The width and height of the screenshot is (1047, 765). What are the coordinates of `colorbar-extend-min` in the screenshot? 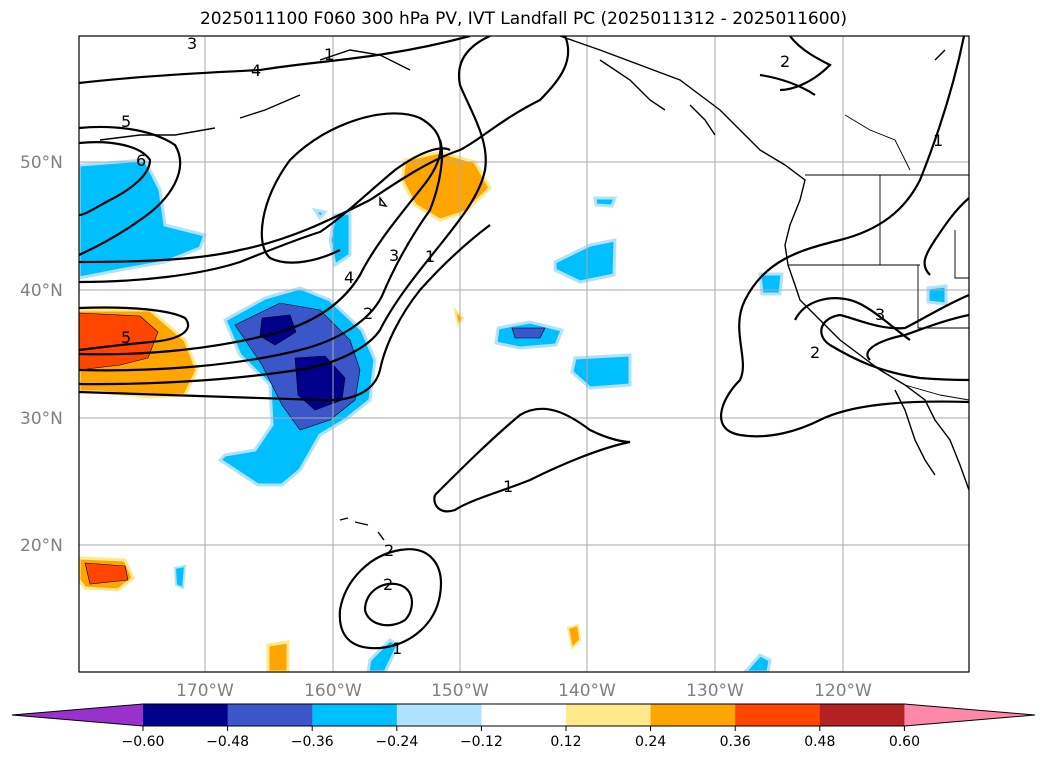 It's located at (77, 715).